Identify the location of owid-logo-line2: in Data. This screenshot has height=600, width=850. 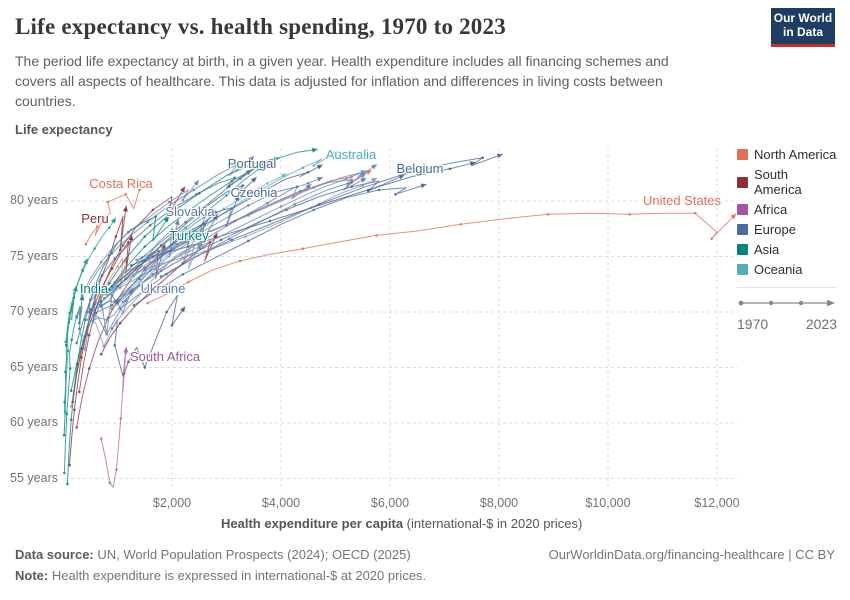
(802, 32).